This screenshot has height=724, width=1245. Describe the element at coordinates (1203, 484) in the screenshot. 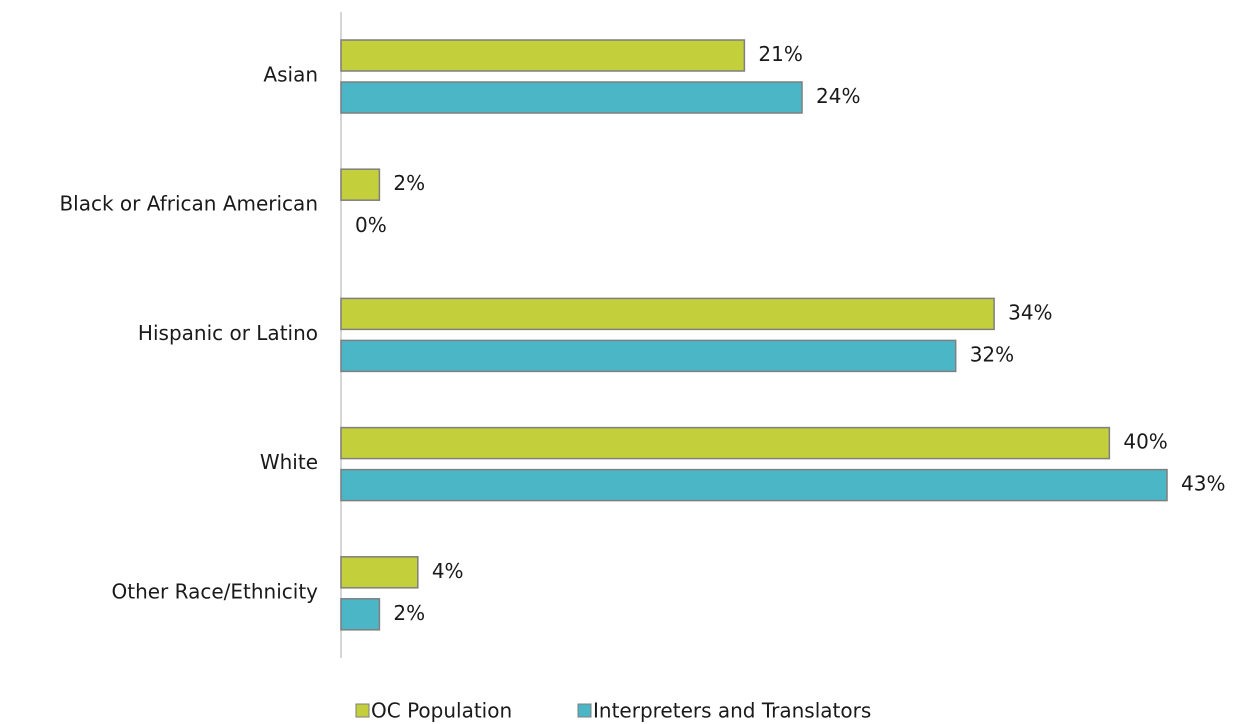

I see `data-label: 43%` at that location.